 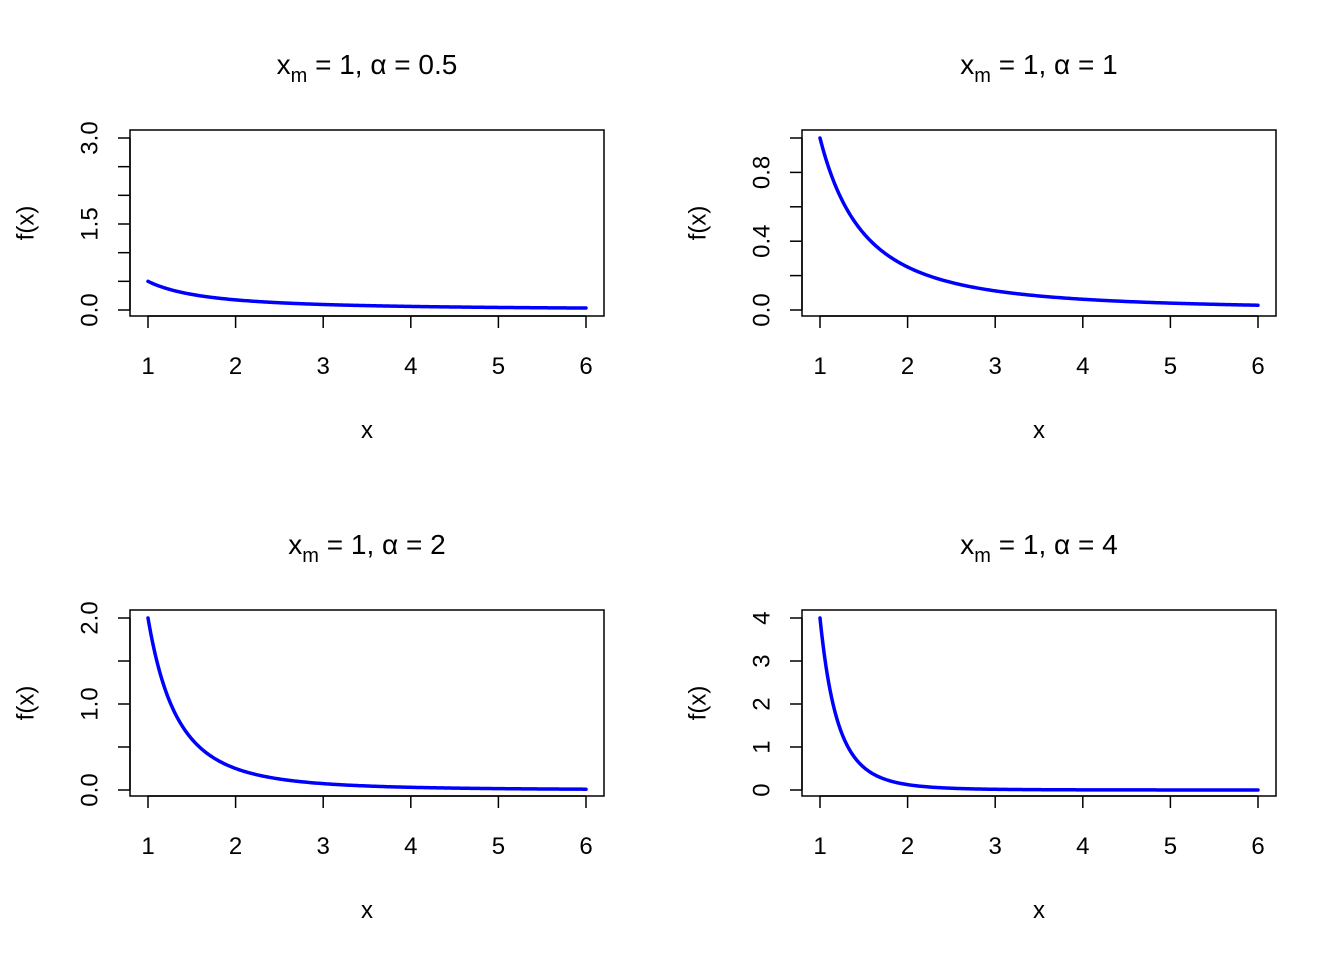 What do you see at coordinates (90, 617) in the screenshot?
I see `y-tick-label: 2.0` at bounding box center [90, 617].